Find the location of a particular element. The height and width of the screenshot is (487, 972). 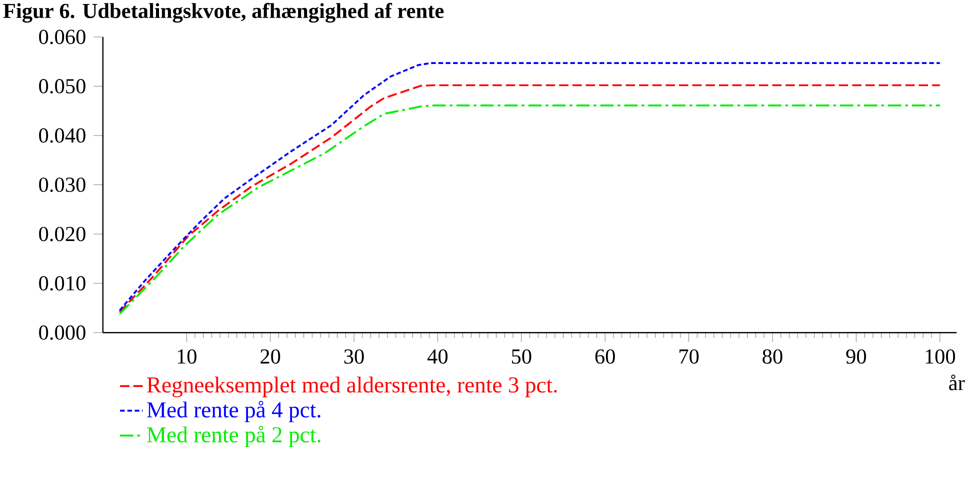

x-tick-label: 70 is located at coordinates (689, 356).